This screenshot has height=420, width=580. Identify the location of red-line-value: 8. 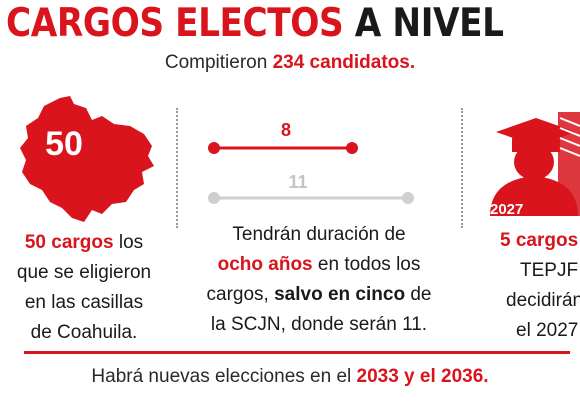
(285, 130).